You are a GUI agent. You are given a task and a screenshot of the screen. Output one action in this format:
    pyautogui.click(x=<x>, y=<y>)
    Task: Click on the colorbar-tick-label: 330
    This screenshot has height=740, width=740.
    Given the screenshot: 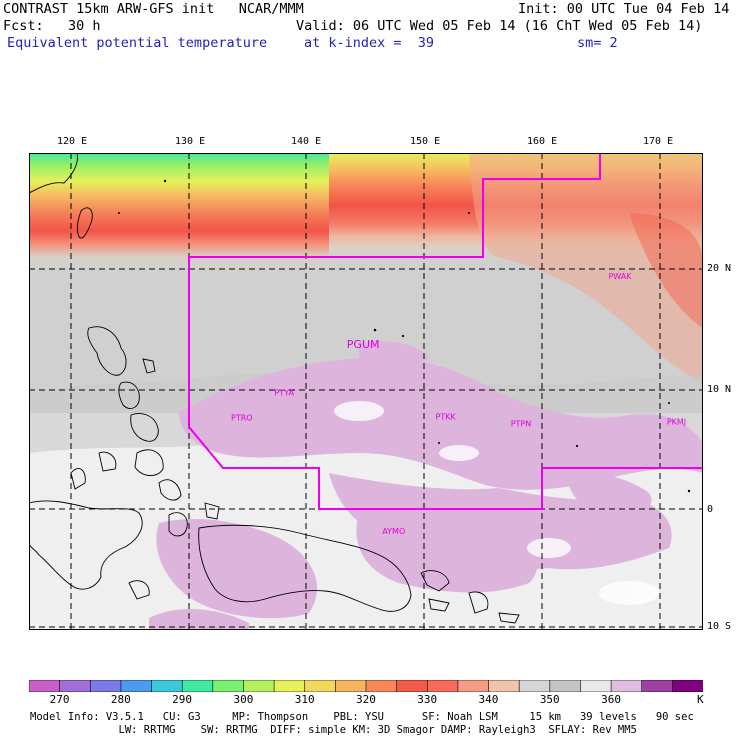 What is the action you would take?
    pyautogui.click(x=427, y=699)
    